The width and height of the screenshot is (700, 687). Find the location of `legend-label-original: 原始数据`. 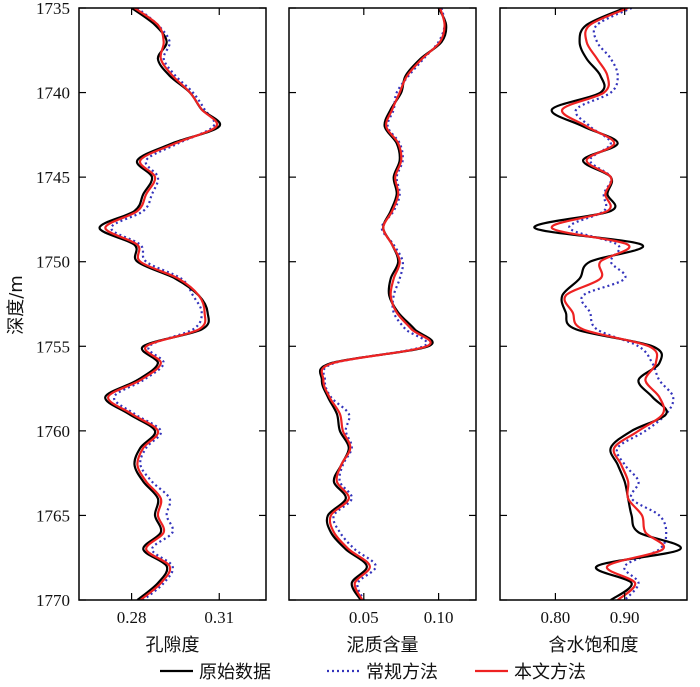

legend-label-original: 原始数据 is located at coordinates (235, 672).